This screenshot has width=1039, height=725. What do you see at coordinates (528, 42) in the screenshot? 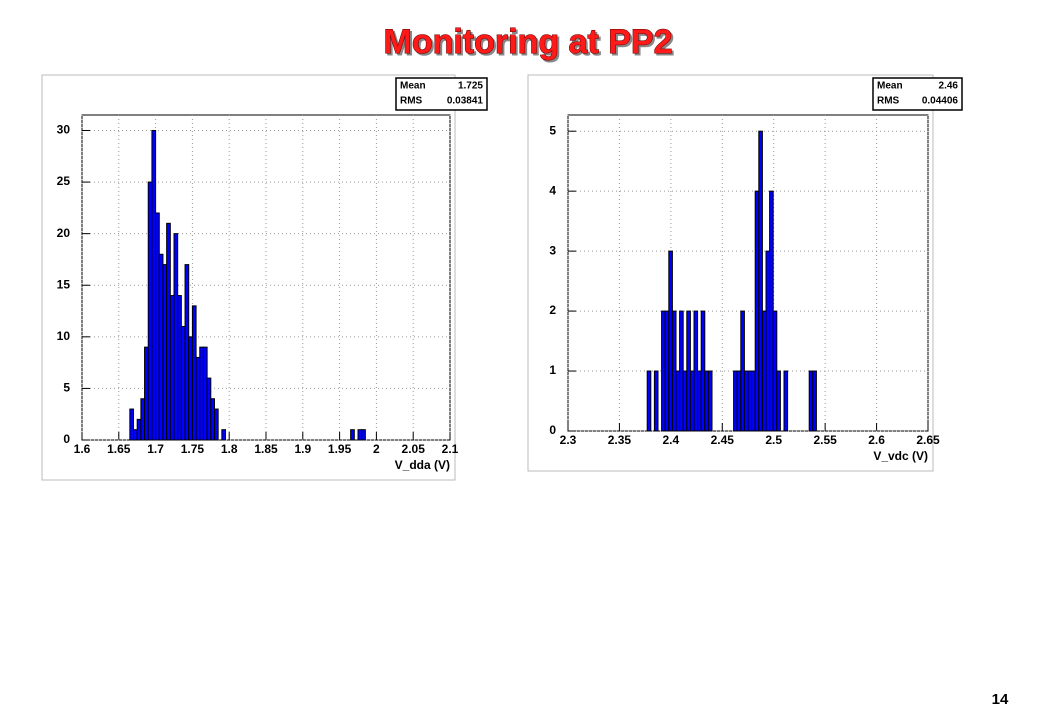
I see `slide-title: Monitoring at PP2` at bounding box center [528, 42].